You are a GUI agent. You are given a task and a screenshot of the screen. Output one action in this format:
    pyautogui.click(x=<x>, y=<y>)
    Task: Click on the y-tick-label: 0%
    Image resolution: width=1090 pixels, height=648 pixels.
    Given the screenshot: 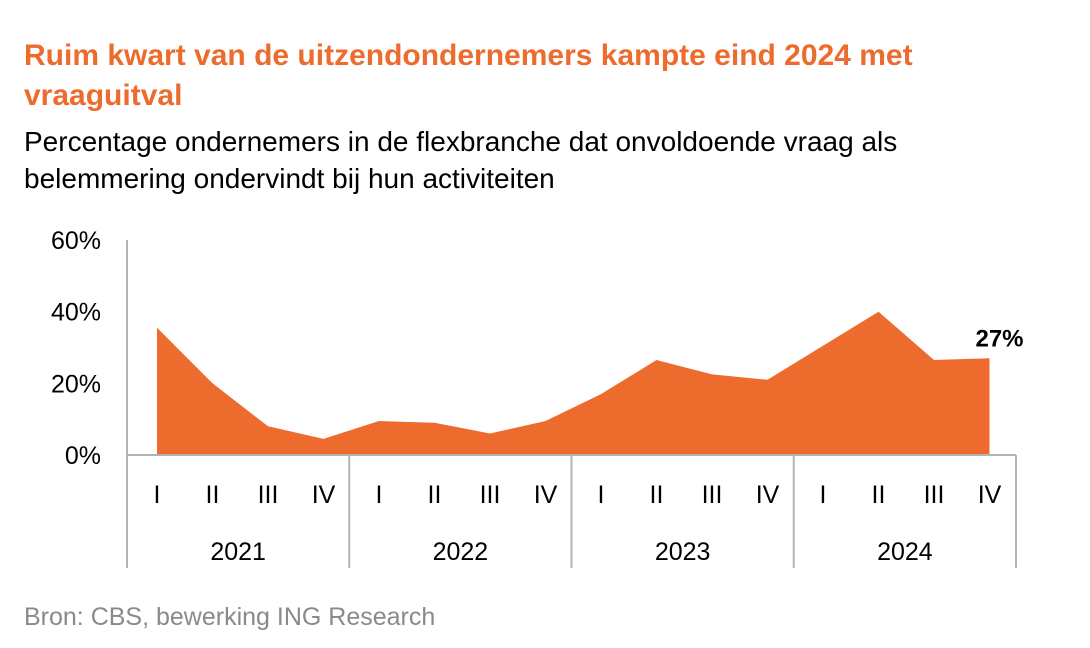 What is the action you would take?
    pyautogui.click(x=83, y=456)
    